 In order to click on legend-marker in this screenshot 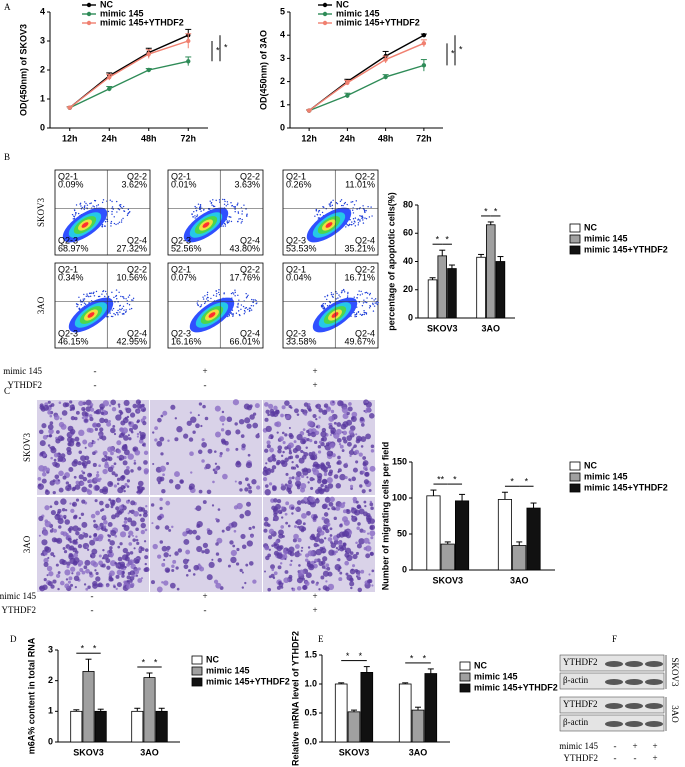, I will do `click(325, 23)`.